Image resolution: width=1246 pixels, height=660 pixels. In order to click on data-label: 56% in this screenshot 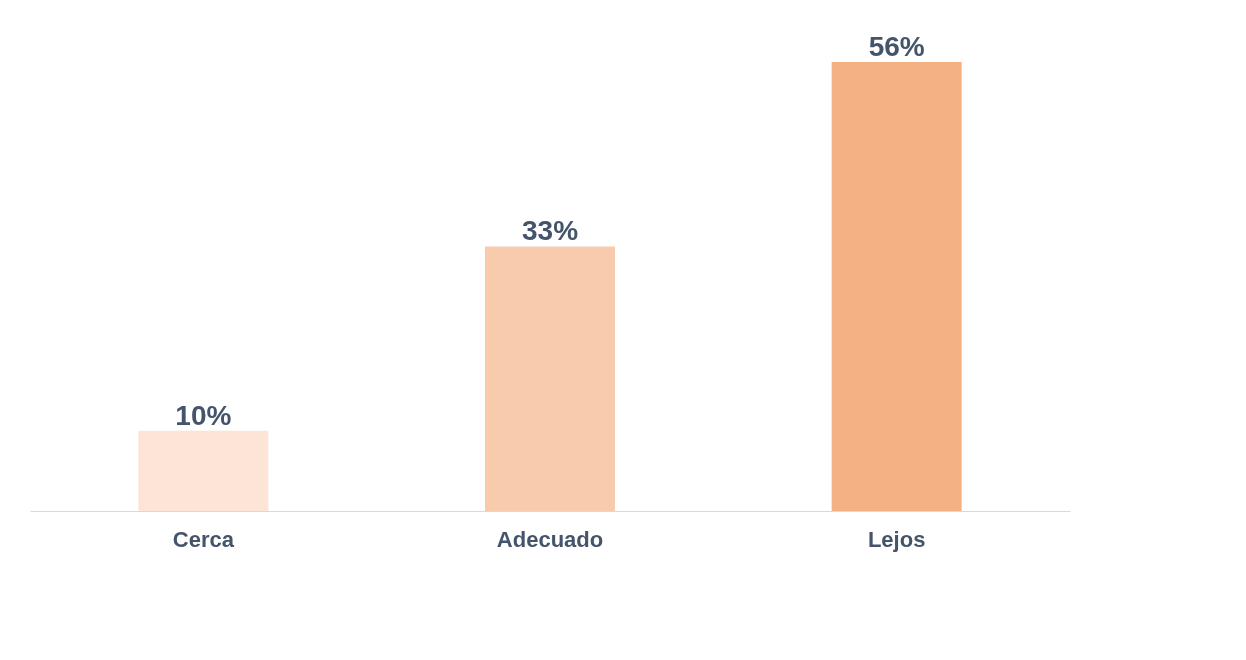, I will do `click(896, 47)`.